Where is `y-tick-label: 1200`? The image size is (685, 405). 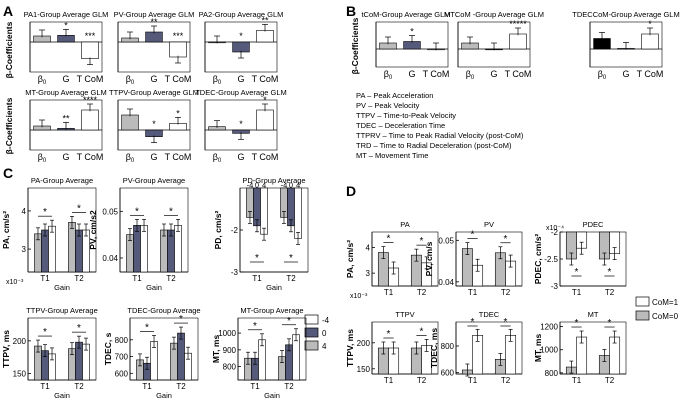
y-tick-label: 1200 is located at coordinates (549, 327).